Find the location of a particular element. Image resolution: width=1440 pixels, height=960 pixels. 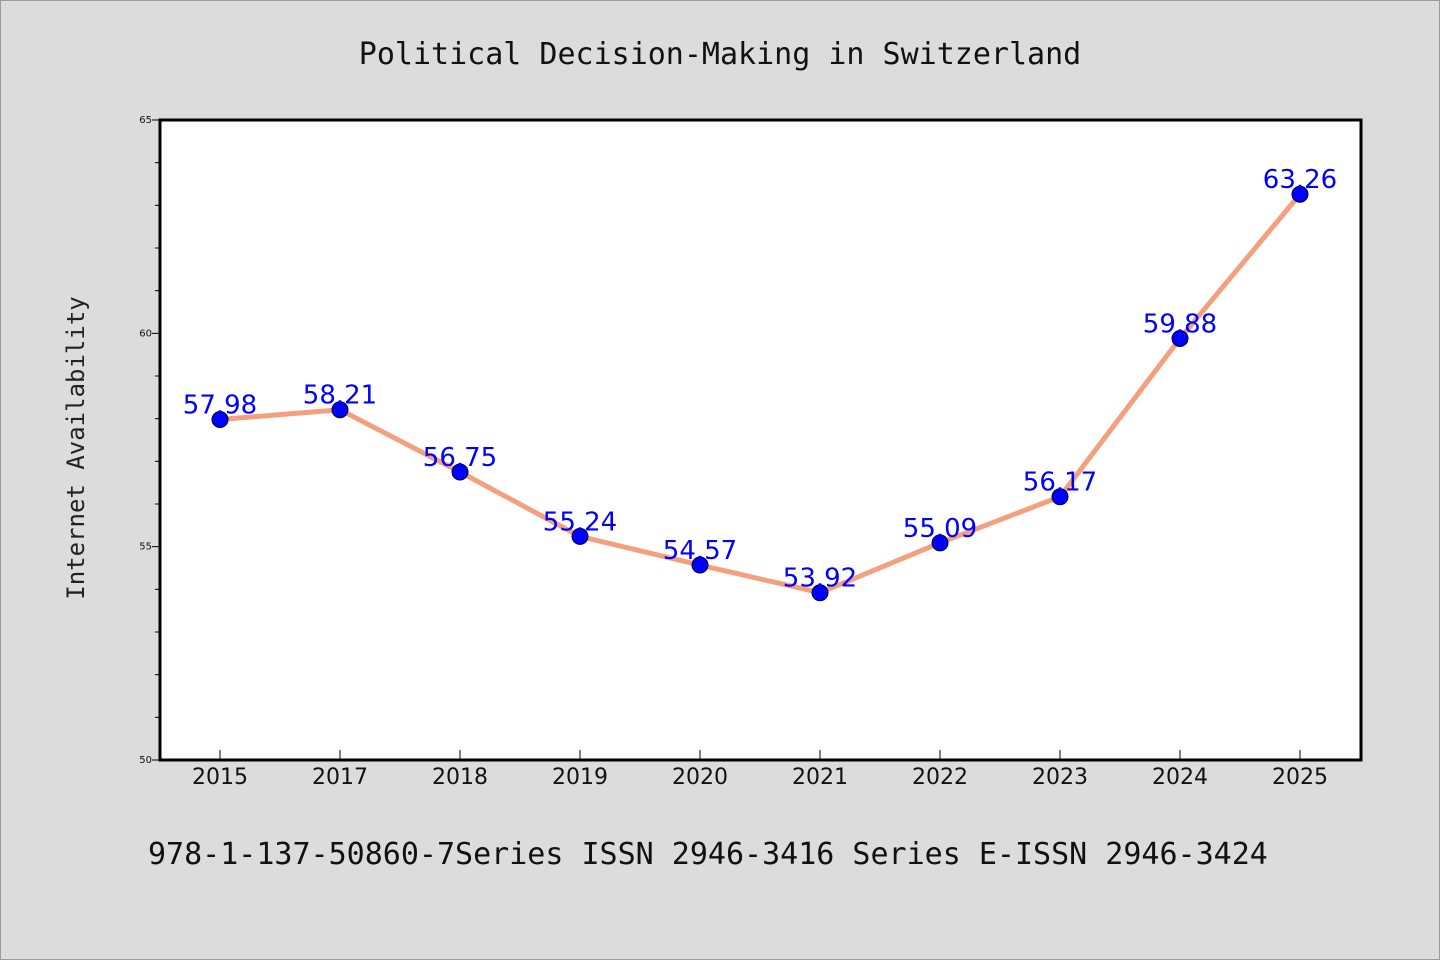

x-tick-label: 2023 is located at coordinates (1060, 777).